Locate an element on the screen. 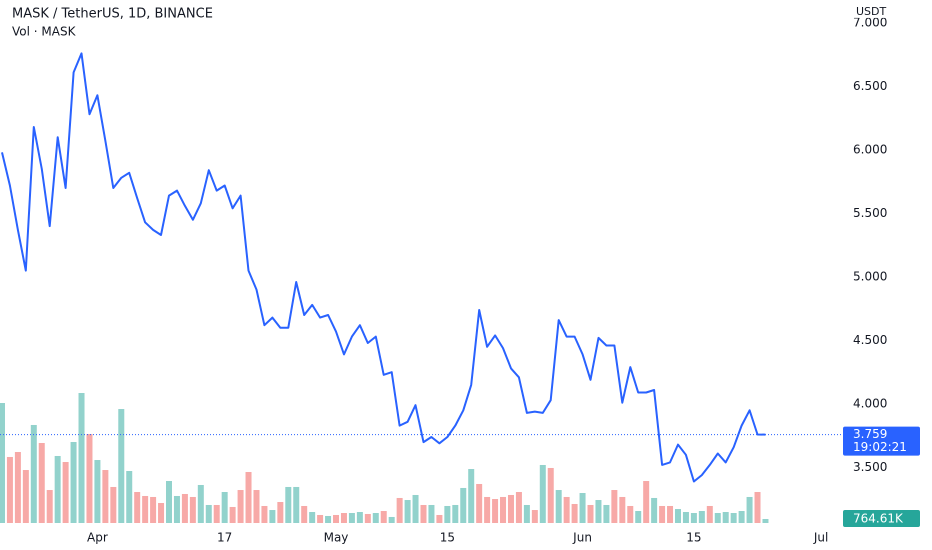 This screenshot has width=932, height=550. y-tick-label: 7.000 is located at coordinates (870, 22).